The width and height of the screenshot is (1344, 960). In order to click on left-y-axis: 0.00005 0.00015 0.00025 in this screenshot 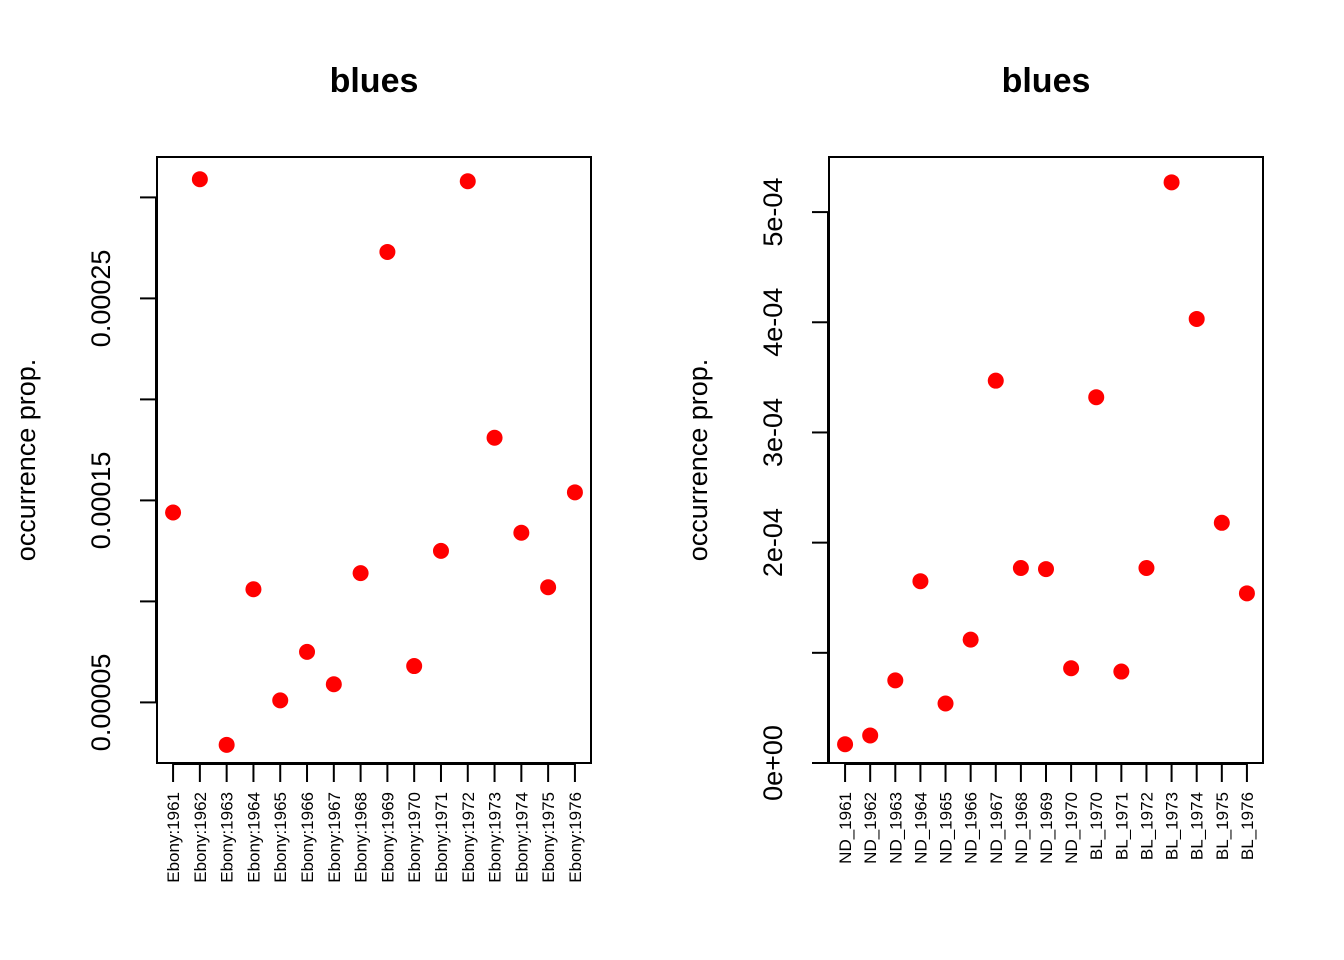, I will do `click(121, 474)`.